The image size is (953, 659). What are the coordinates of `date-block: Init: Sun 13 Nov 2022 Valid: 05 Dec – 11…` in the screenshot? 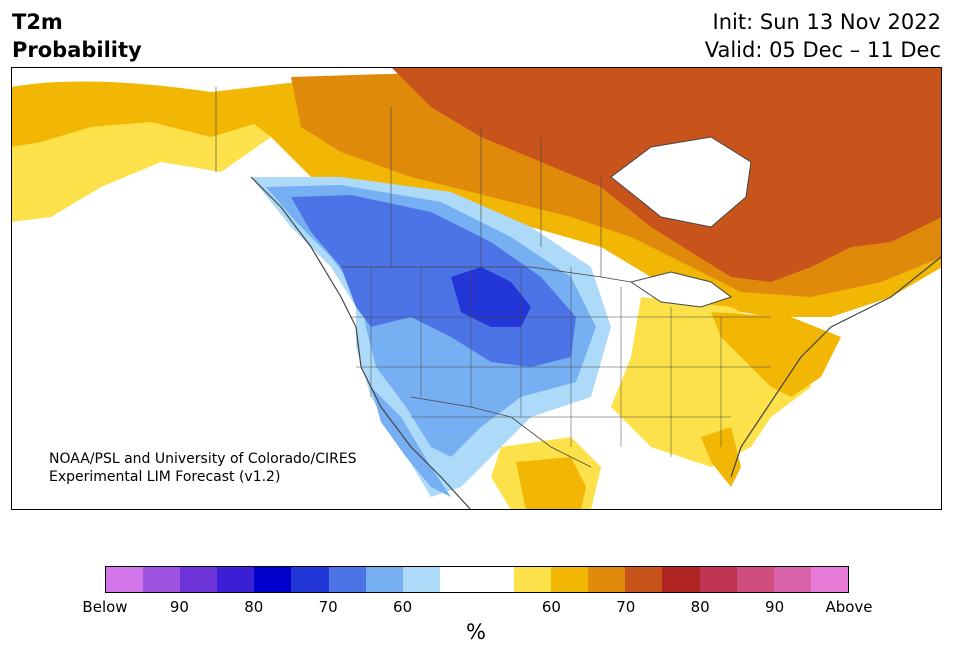 It's located at (823, 36).